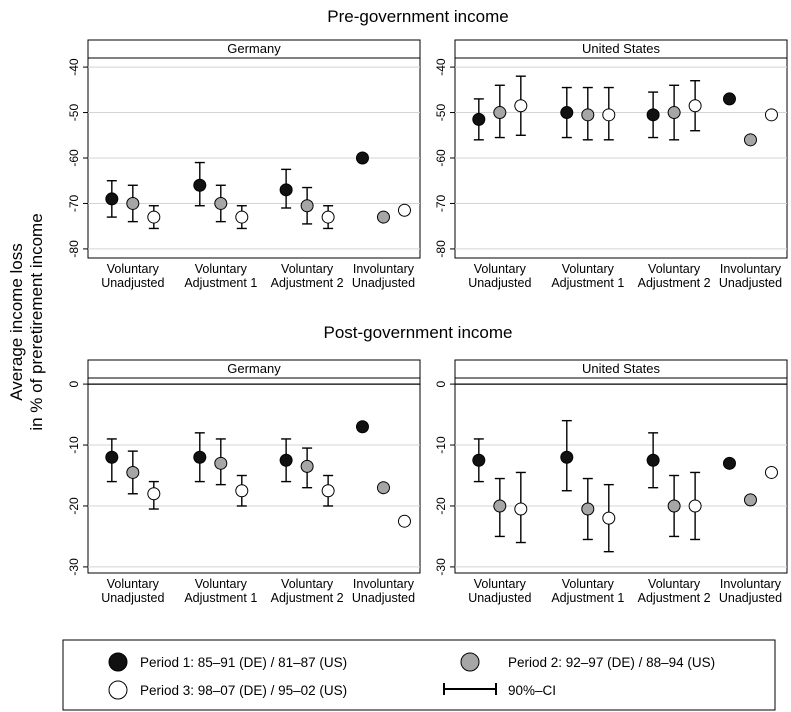 This screenshot has width=791, height=712. Describe the element at coordinates (74, 113) in the screenshot. I see `y-tick-label: -50` at that location.